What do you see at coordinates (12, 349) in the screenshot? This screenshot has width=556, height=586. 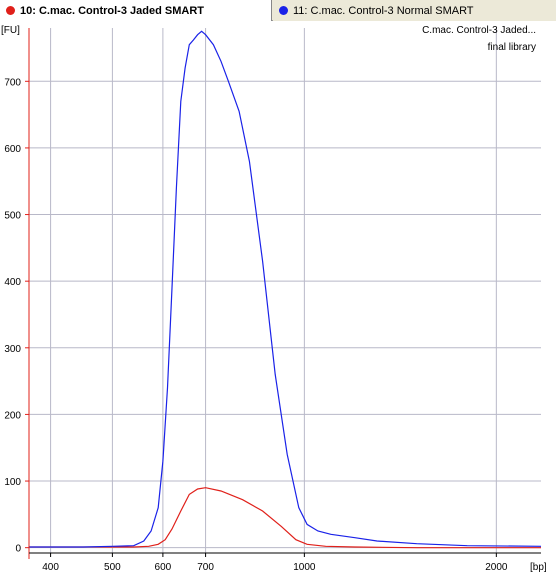 I see `y-tick-label: 300` at bounding box center [12, 349].